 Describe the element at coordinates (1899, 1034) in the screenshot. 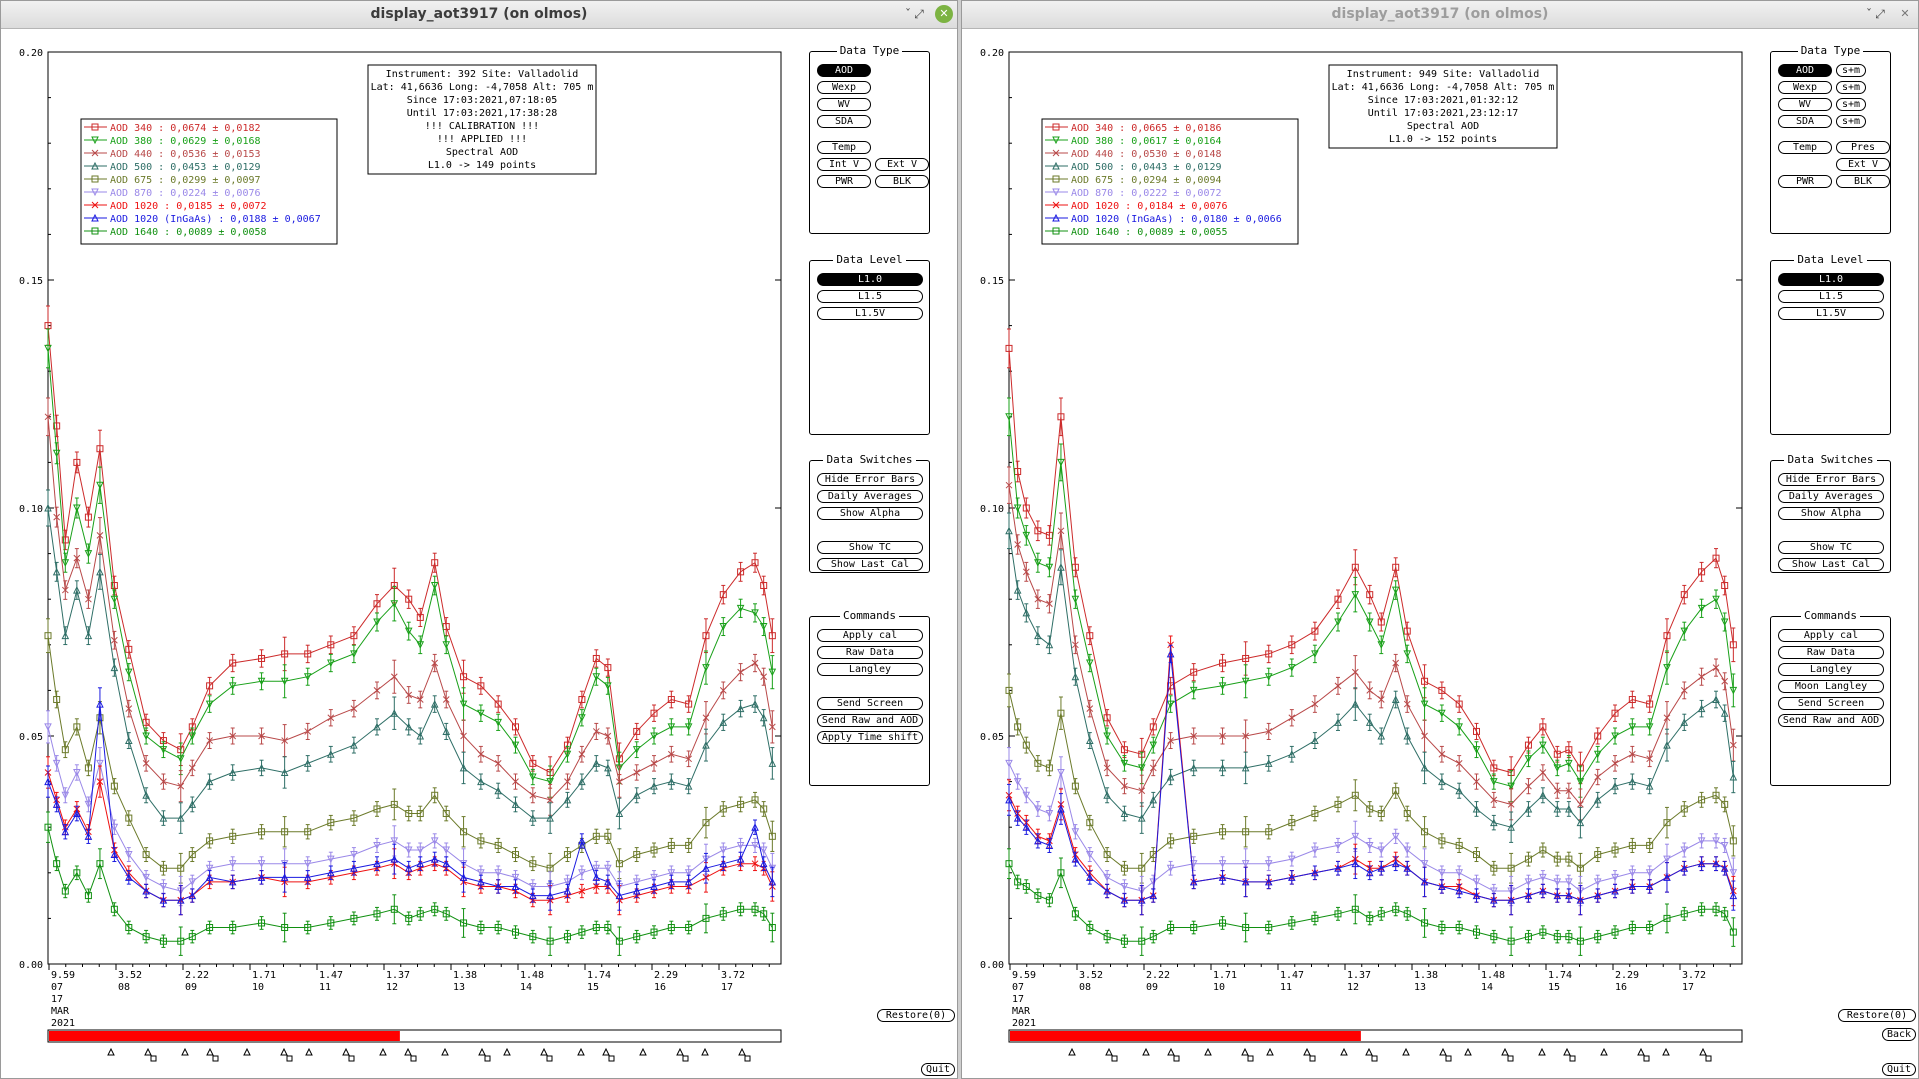

I see `back-button: Back` at that location.